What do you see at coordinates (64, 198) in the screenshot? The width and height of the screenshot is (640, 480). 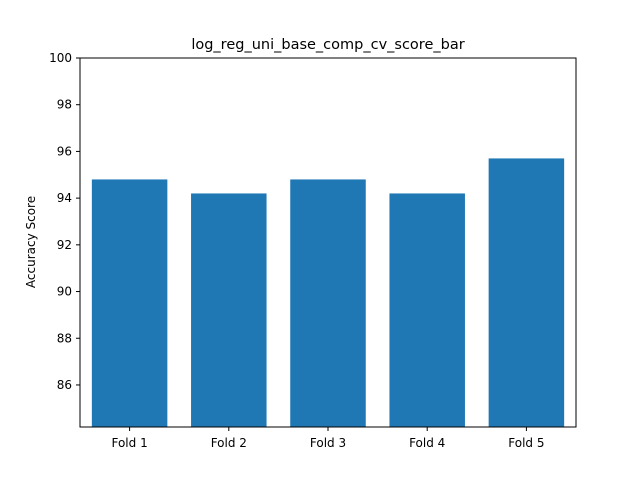 I see `y-tick-label: 94` at bounding box center [64, 198].